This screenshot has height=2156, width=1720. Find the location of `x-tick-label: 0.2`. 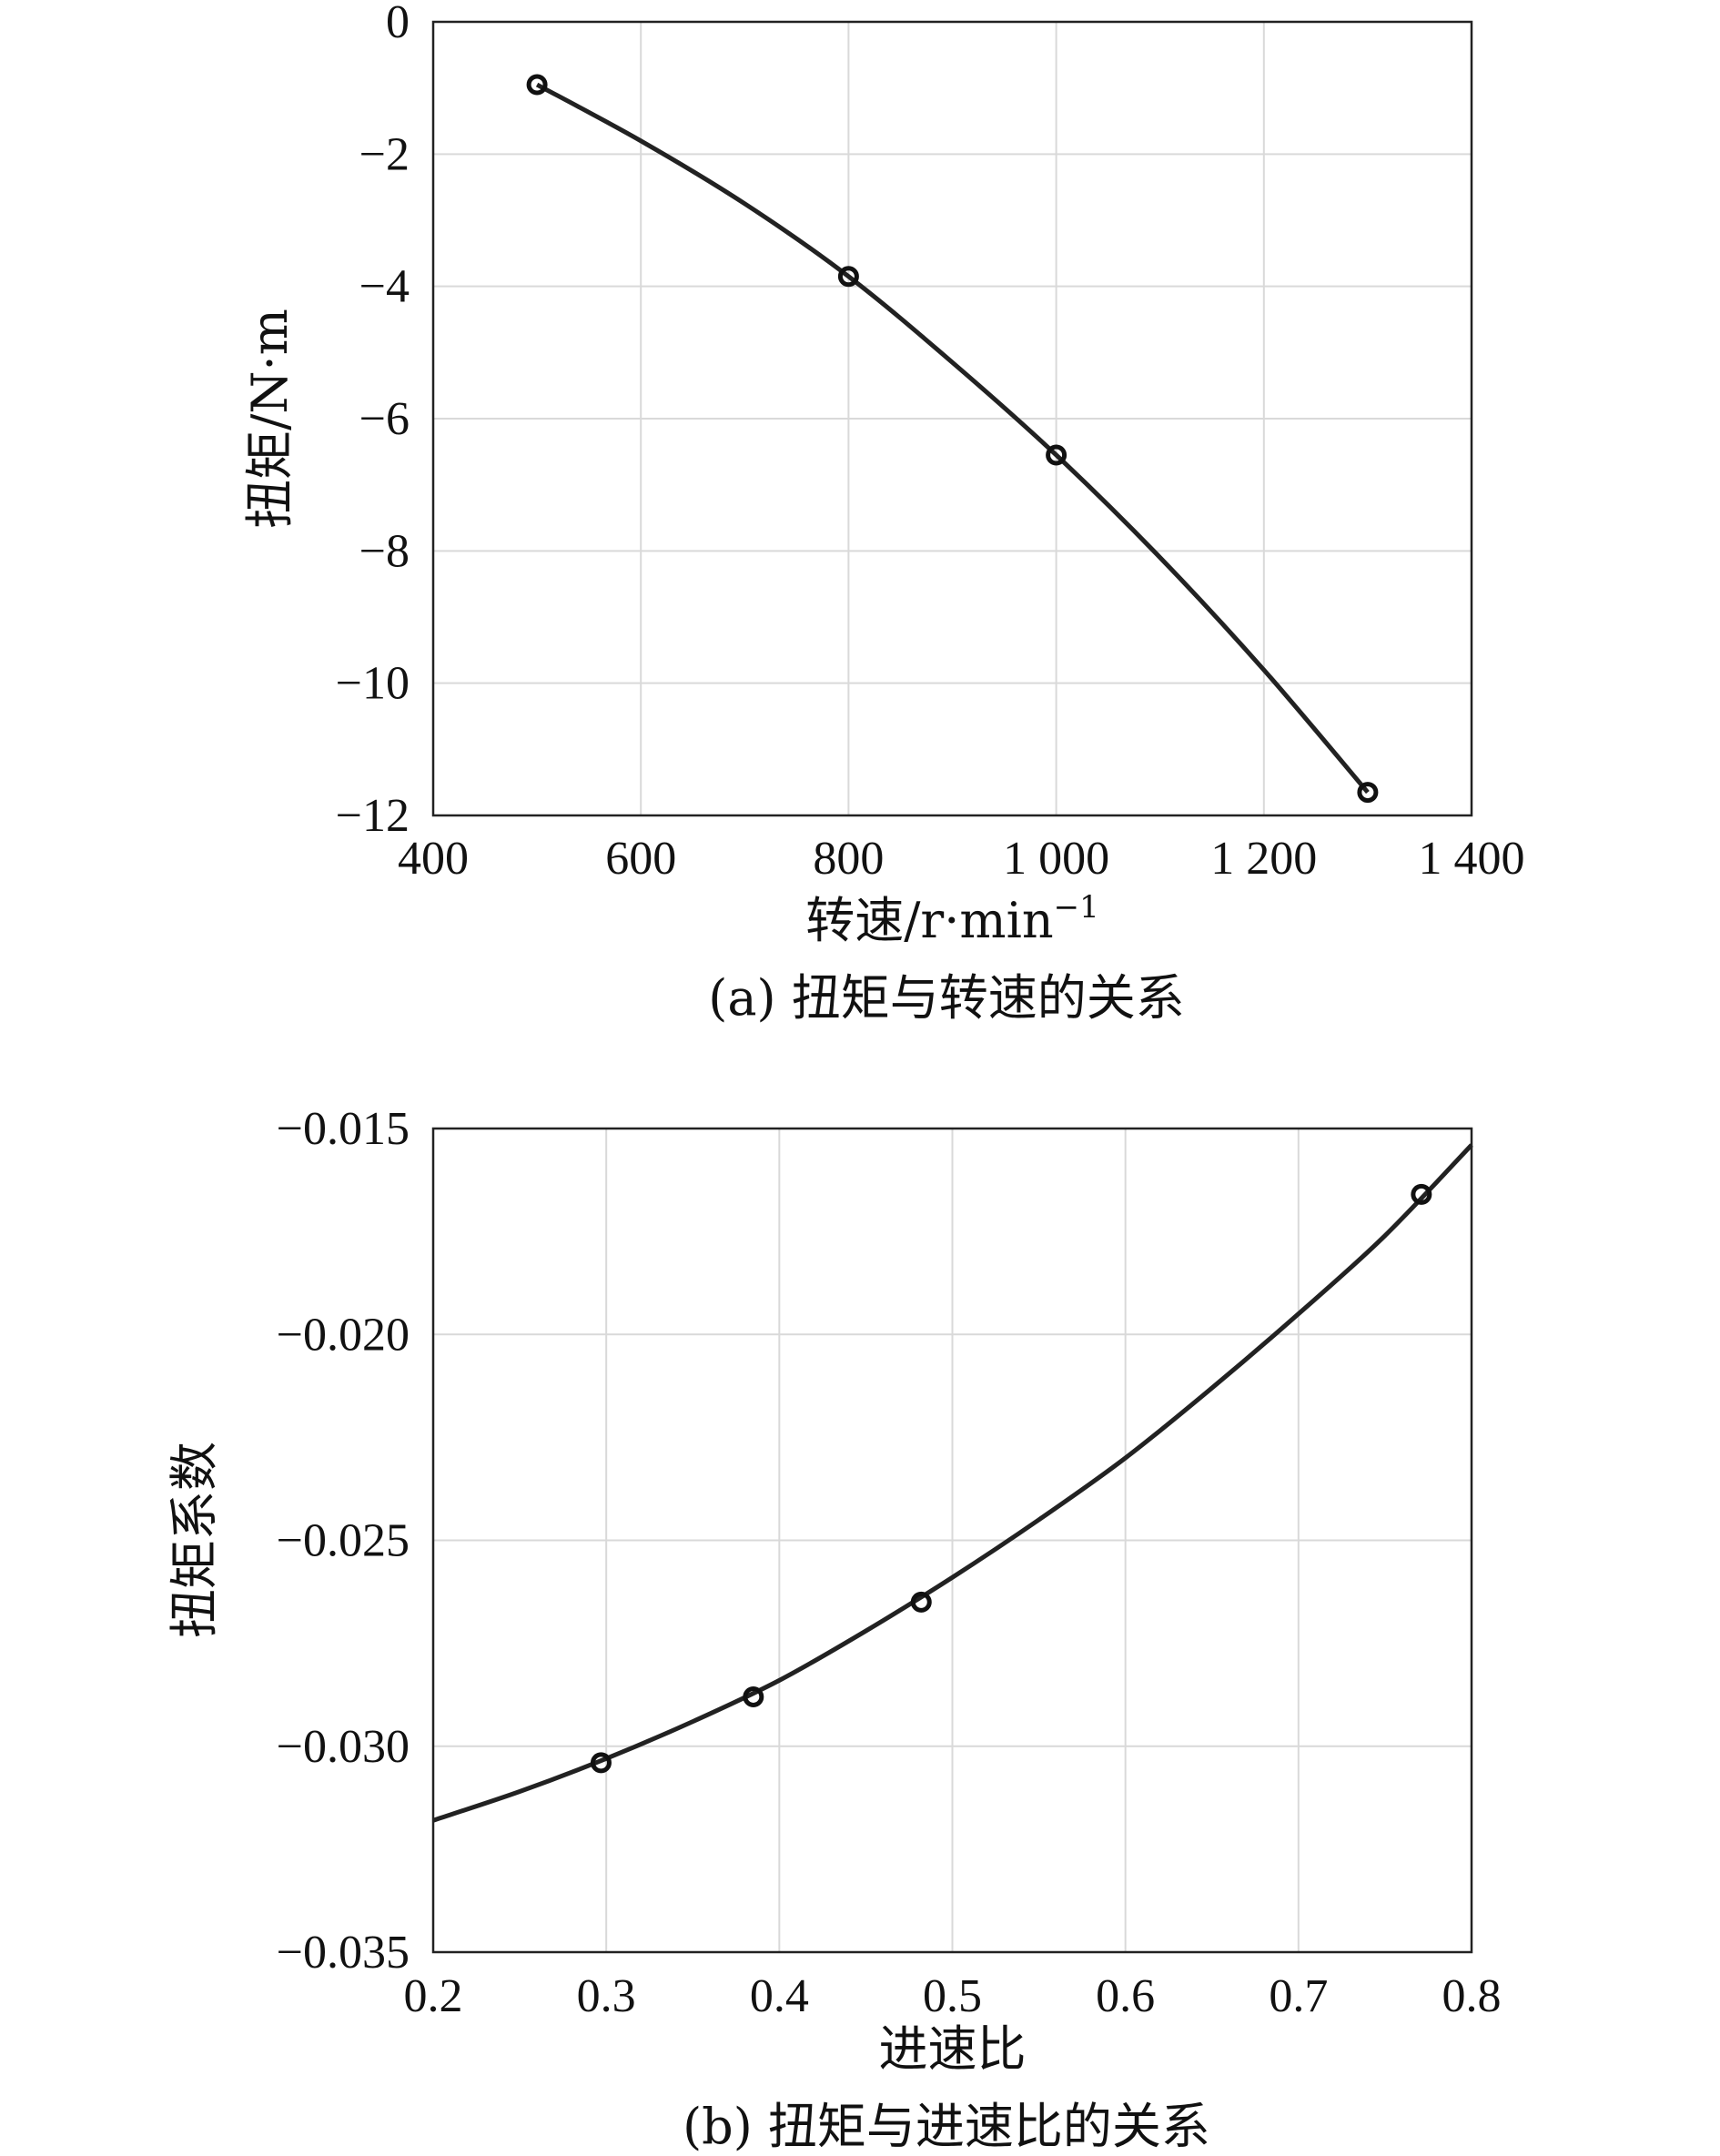

x-tick-label: 0.2 is located at coordinates (433, 1996).